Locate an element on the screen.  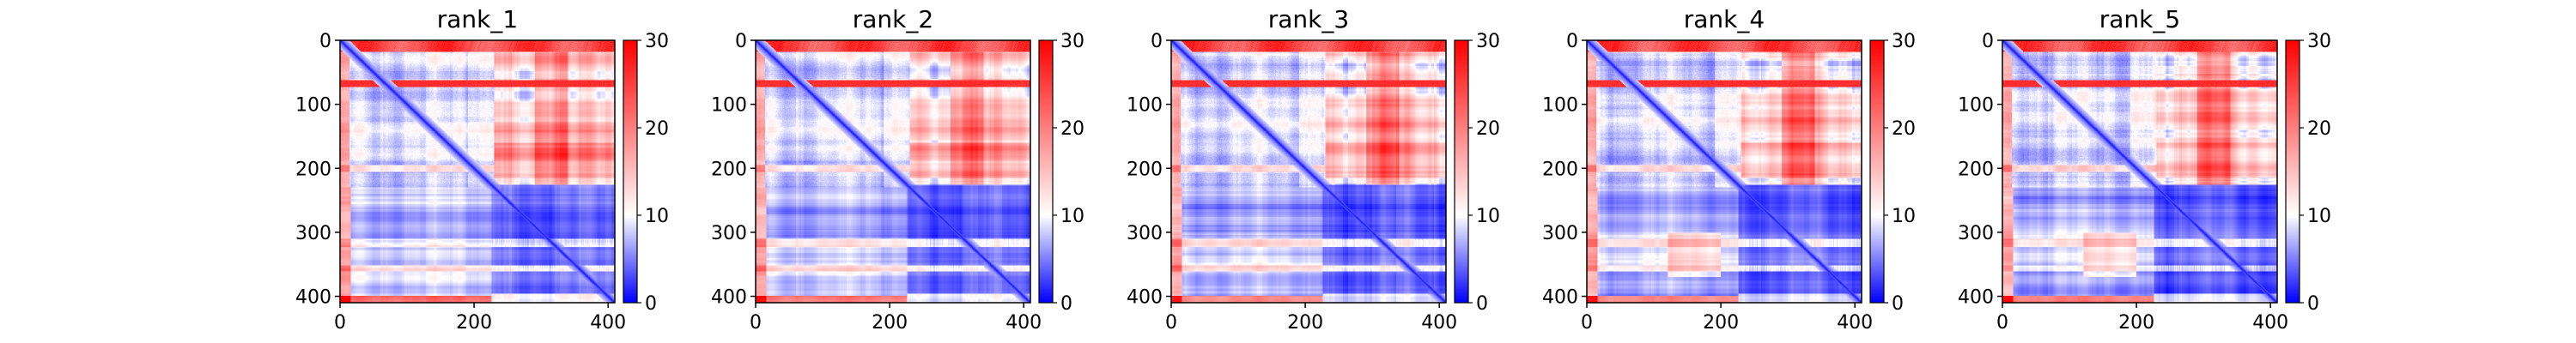
panel-title: rank_5 is located at coordinates (2140, 19).